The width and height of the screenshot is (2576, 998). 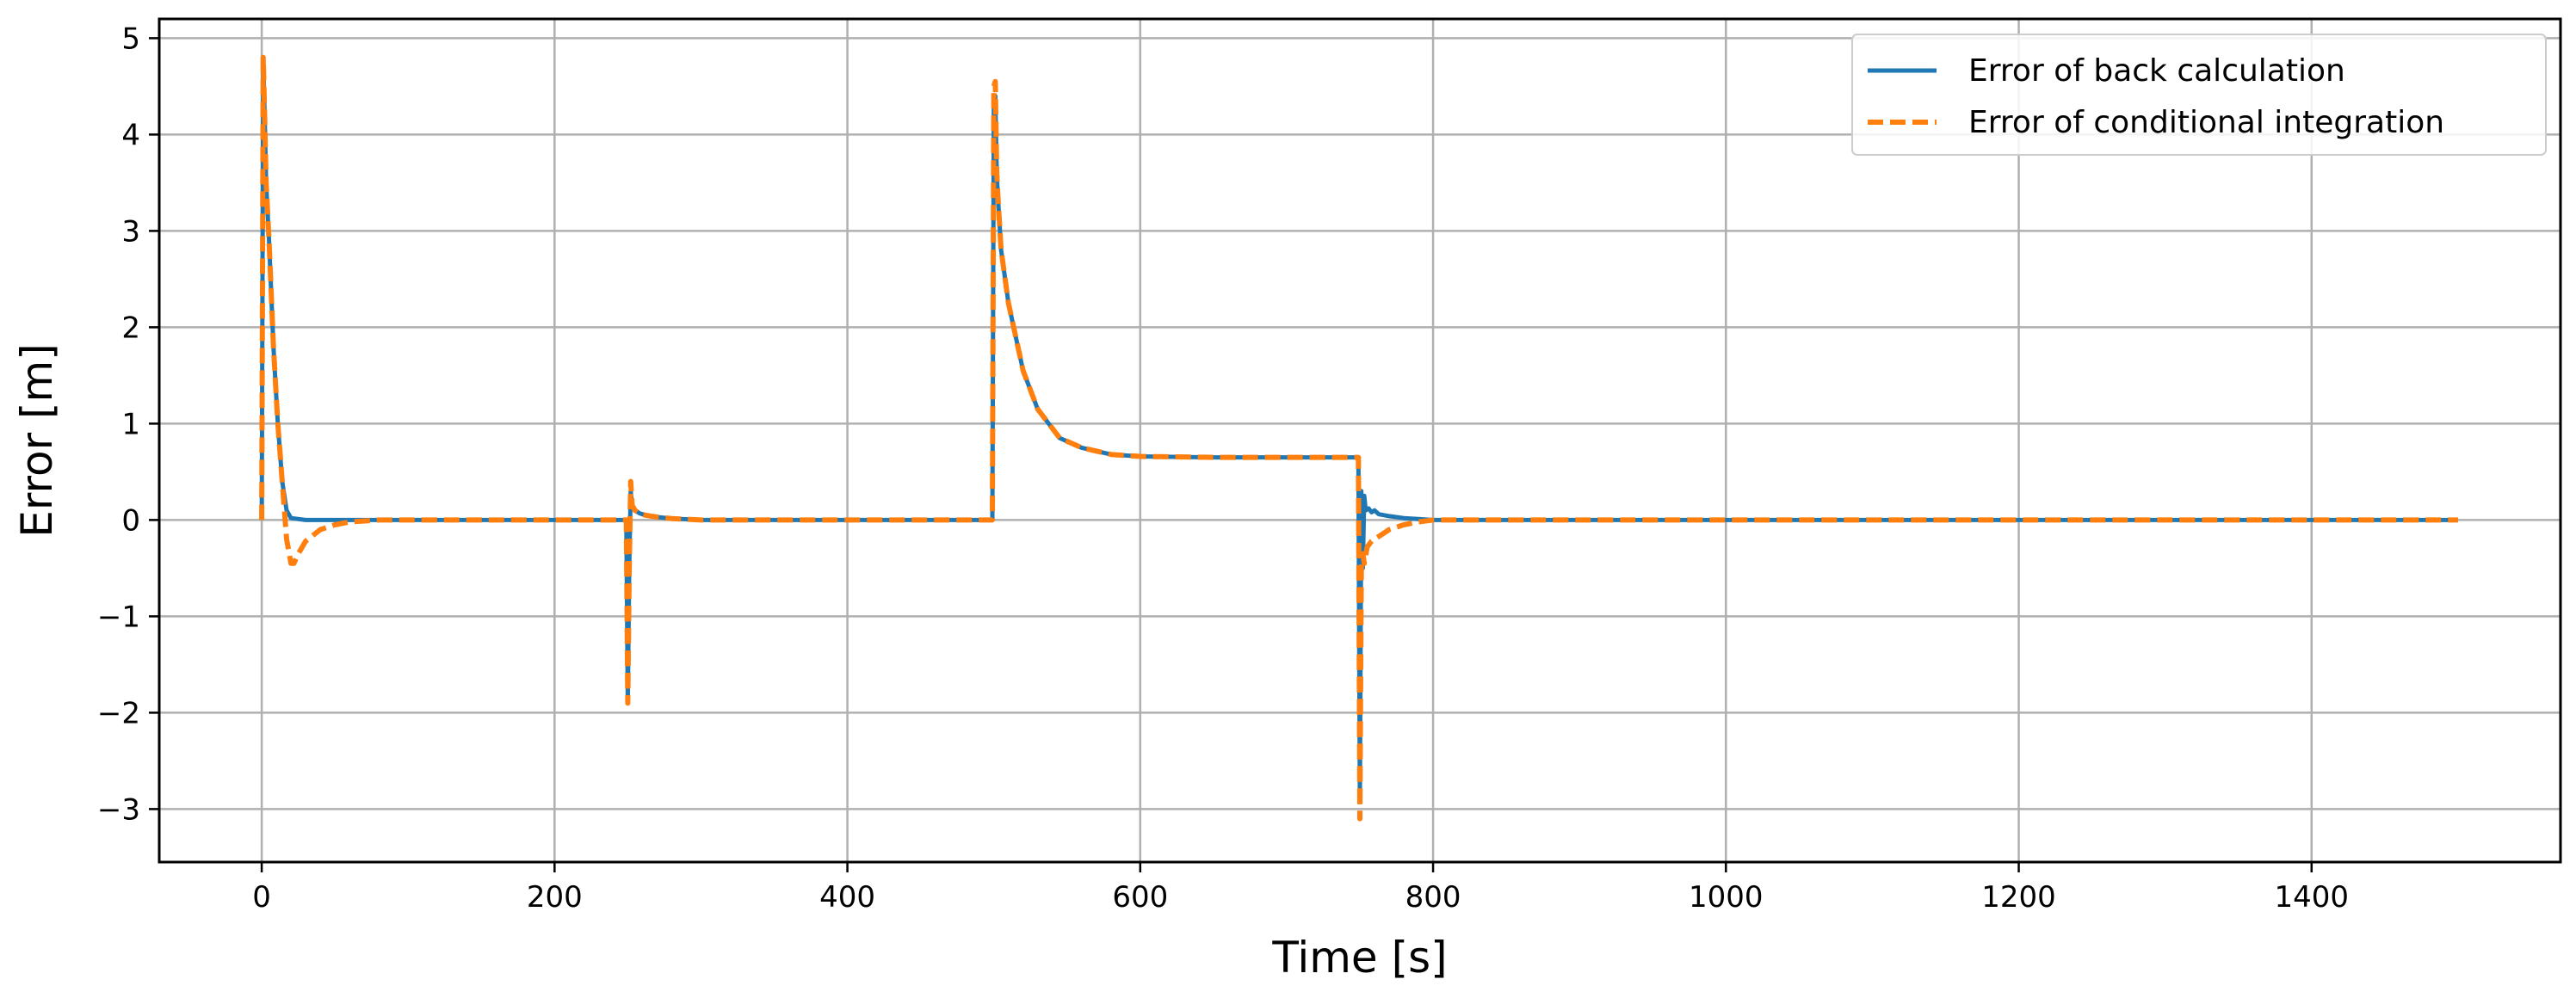 I want to click on legend-label-conditional-integration: Error of conditional integration, so click(x=2206, y=122).